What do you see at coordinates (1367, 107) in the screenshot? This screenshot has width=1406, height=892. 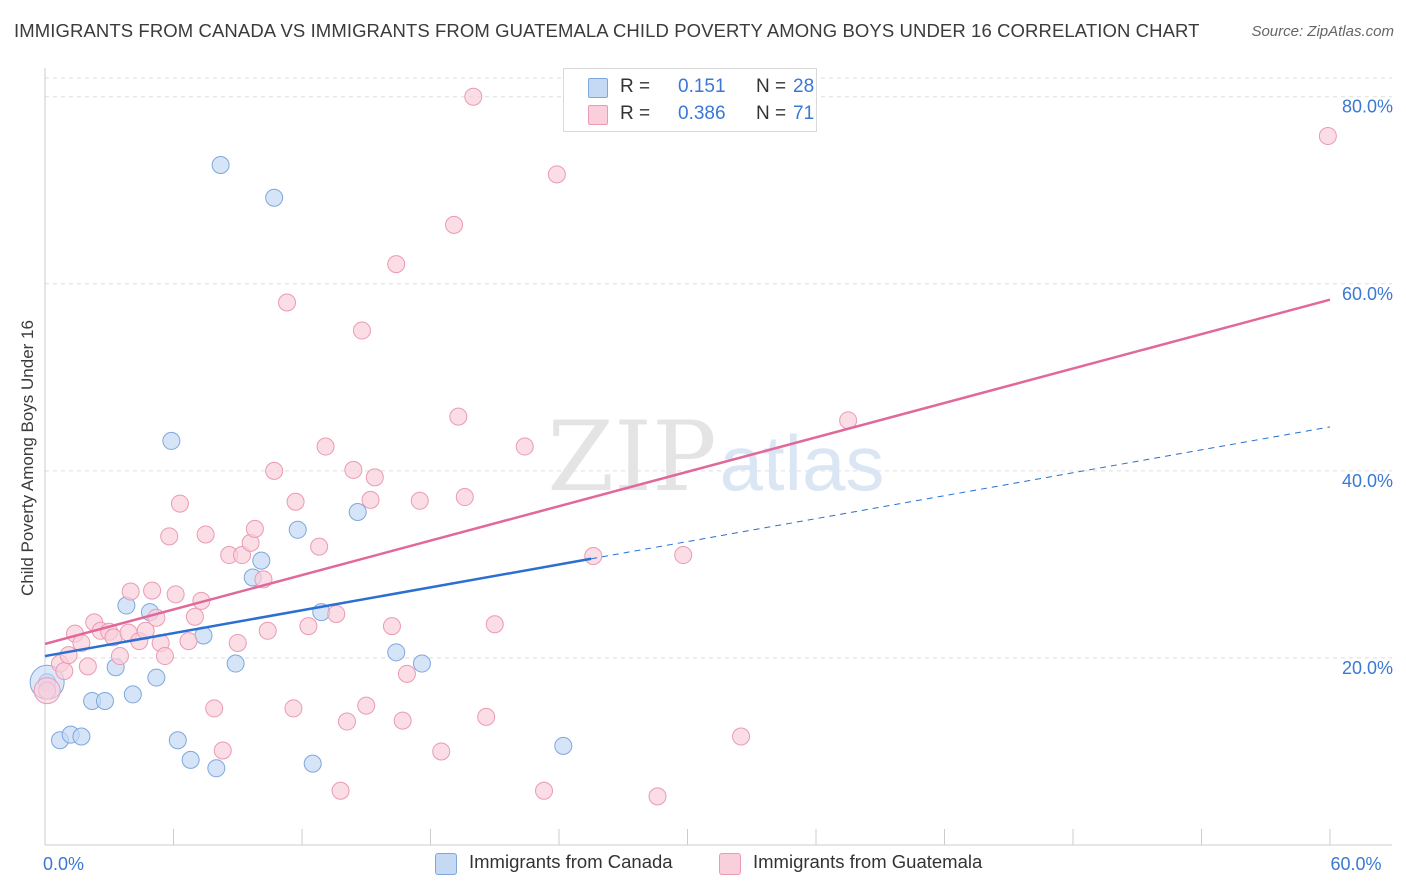 I see `y-tick-label: 80.0%` at bounding box center [1367, 107].